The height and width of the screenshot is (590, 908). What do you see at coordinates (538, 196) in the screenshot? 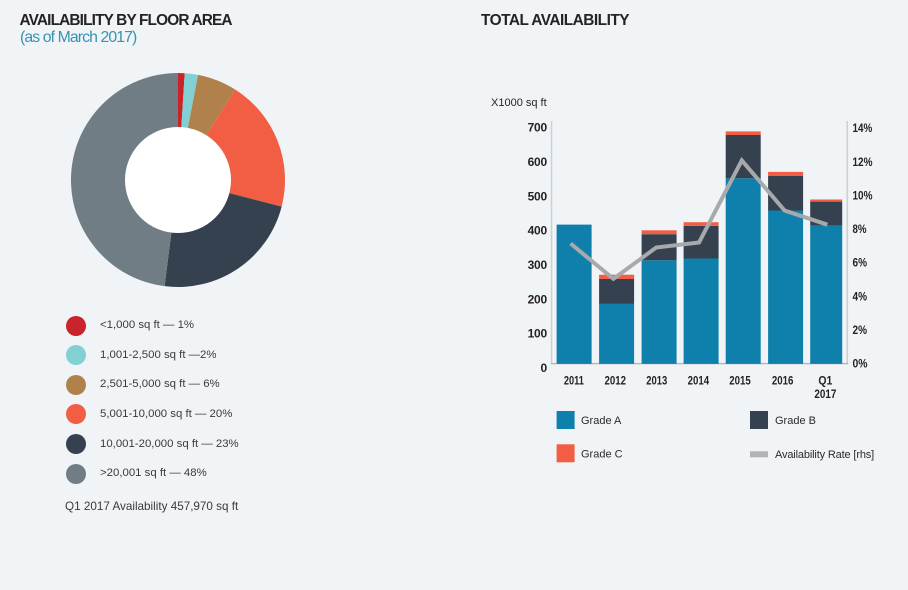
I see `svg-text: 500` at bounding box center [538, 196].